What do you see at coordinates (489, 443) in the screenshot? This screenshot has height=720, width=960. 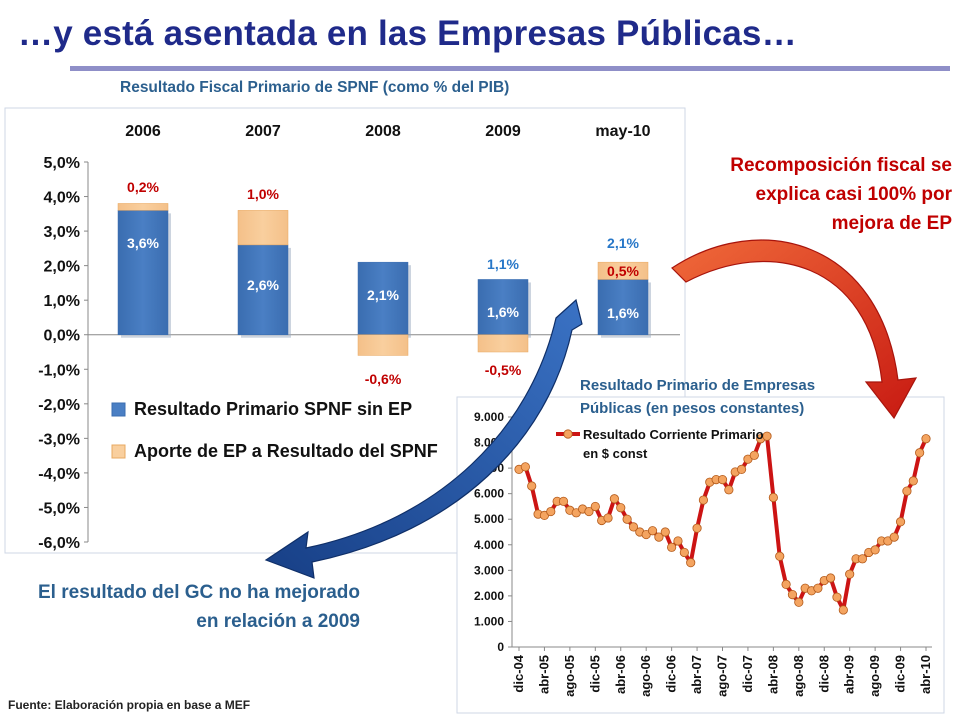 I see `y-tick-label: 8.000` at bounding box center [489, 443].